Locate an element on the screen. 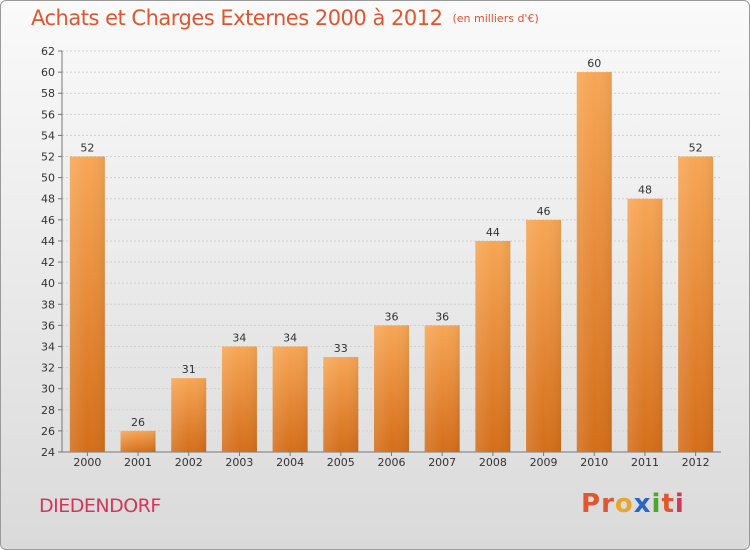 The height and width of the screenshot is (550, 750). logo-letter: x is located at coordinates (642, 504).